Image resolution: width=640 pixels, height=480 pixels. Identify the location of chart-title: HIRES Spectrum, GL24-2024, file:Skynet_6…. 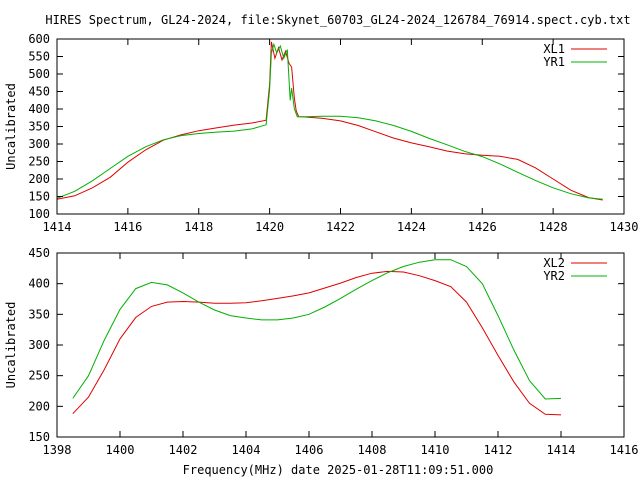
(337, 20).